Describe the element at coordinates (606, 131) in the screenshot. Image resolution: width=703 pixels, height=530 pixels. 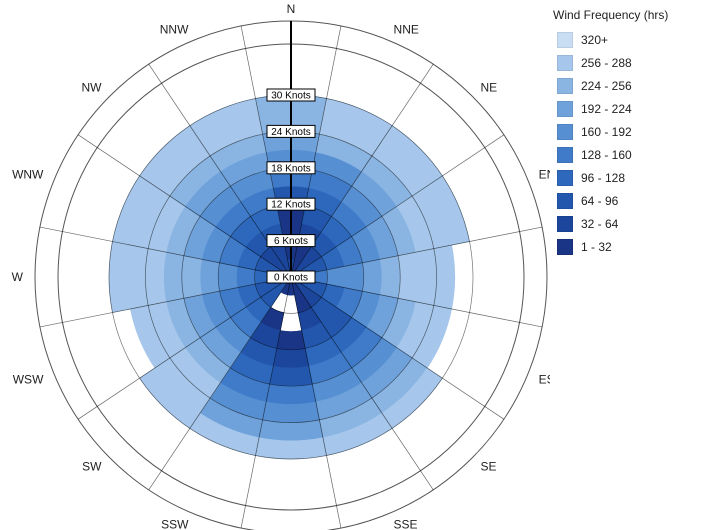
I see `legend-label: 160 - 192` at that location.